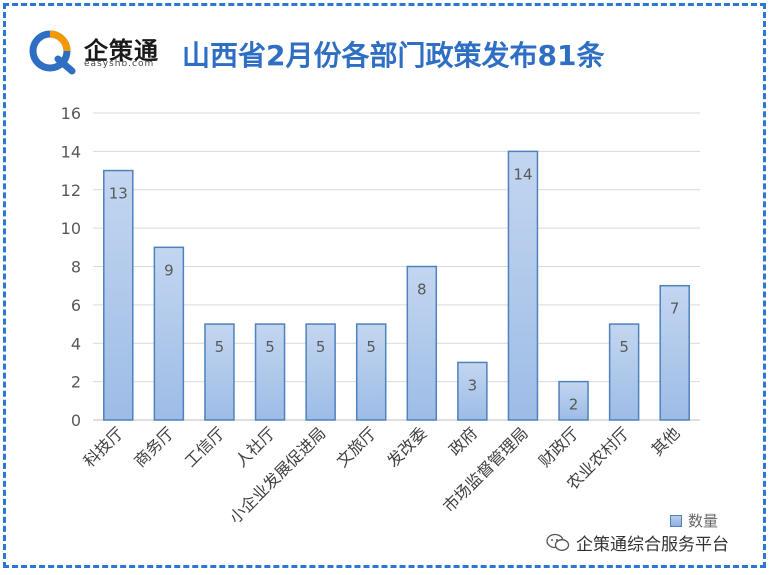 The height and width of the screenshot is (575, 773). Describe the element at coordinates (71, 151) in the screenshot. I see `y-tick-label: 14` at that location.